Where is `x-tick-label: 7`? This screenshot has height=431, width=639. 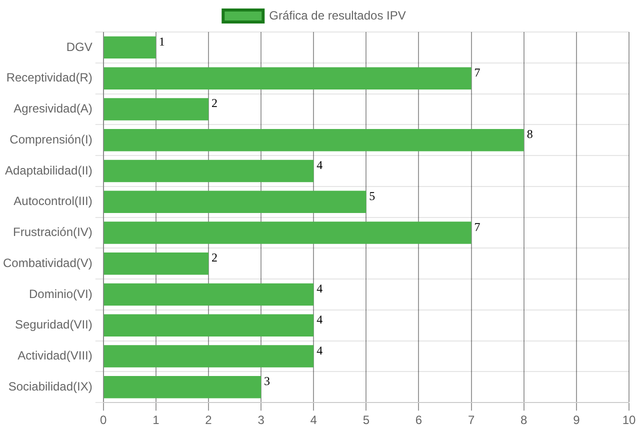 x-tick-label: 7 is located at coordinates (471, 420).